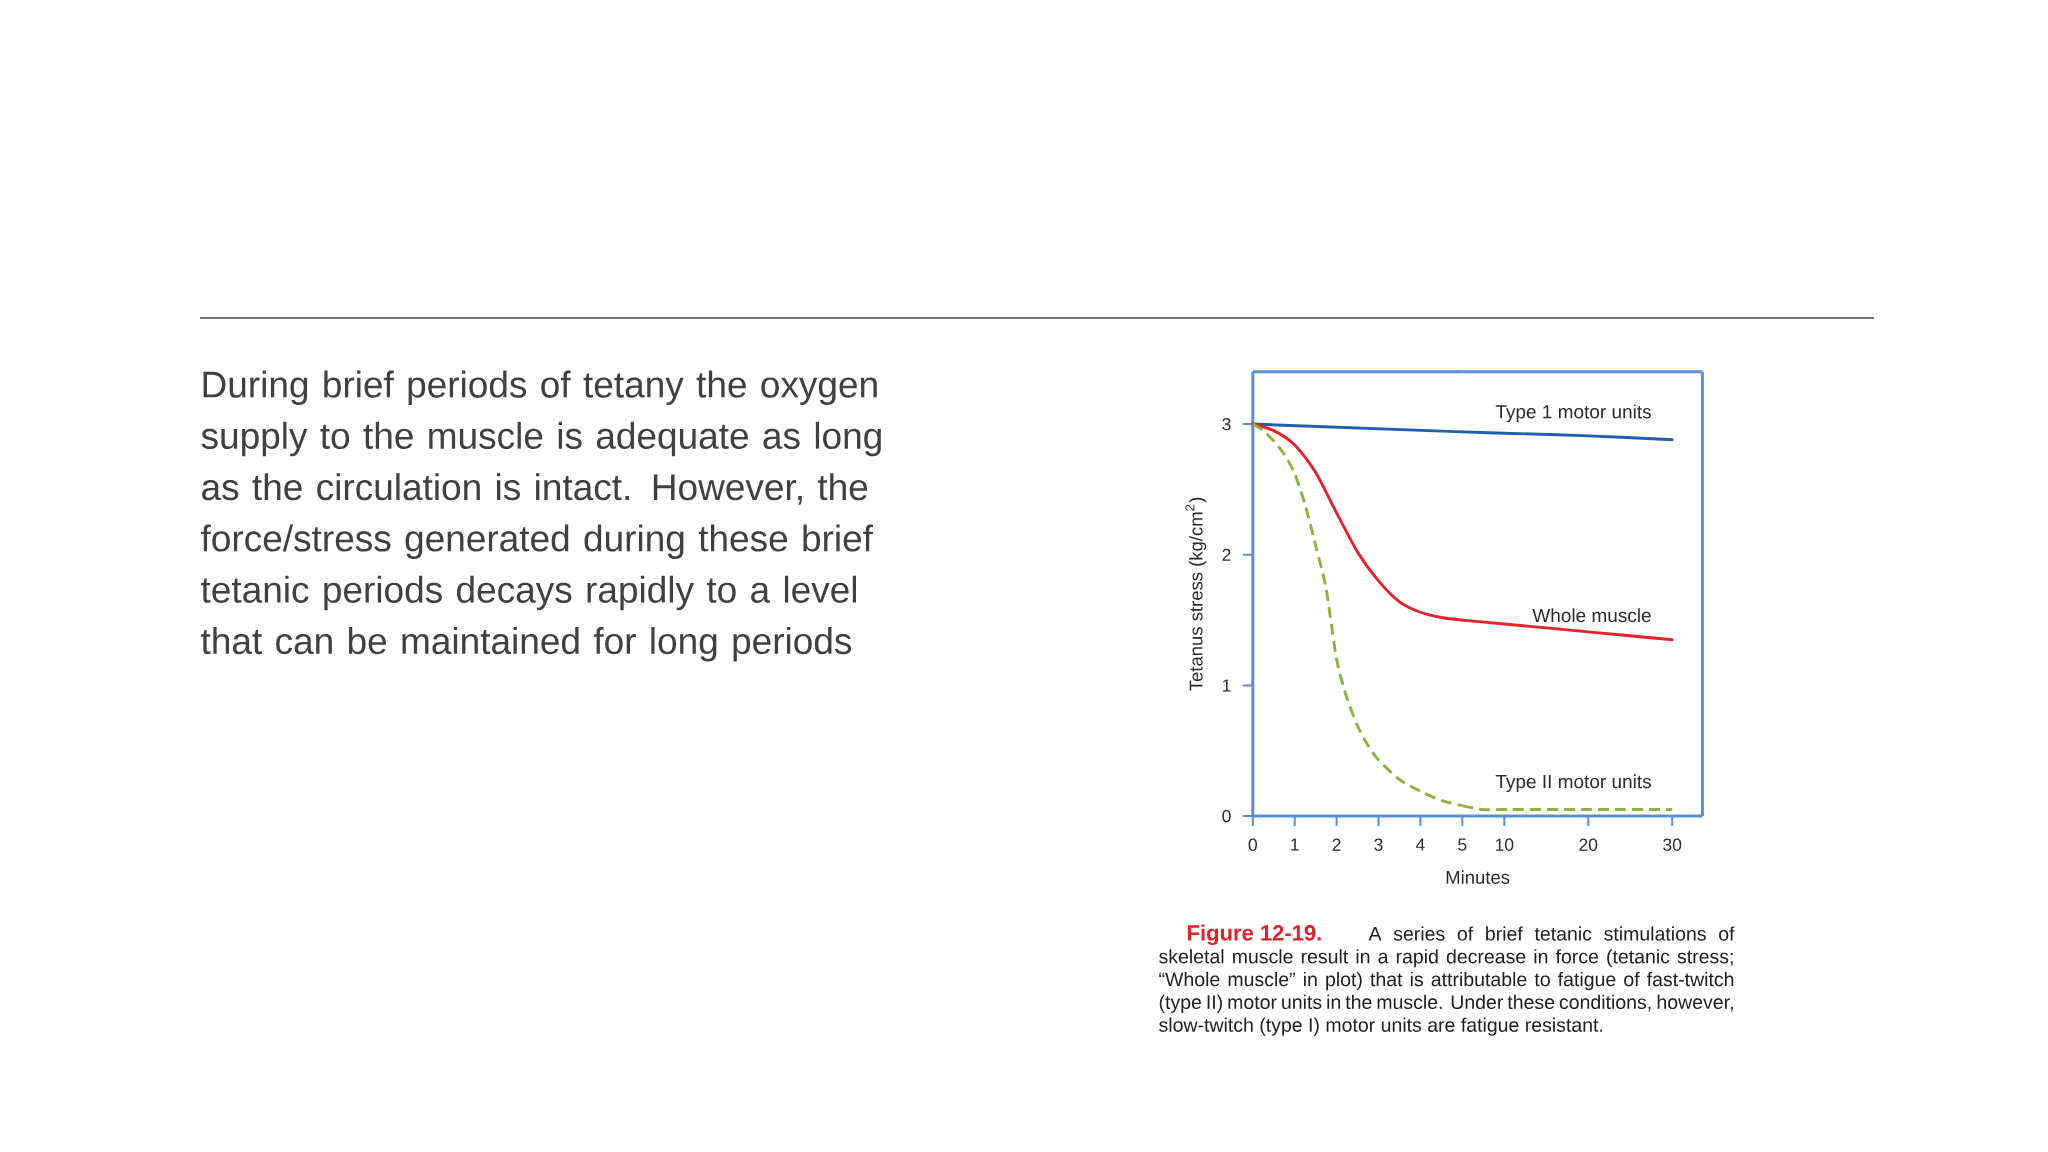 This screenshot has height=1152, width=2048. I want to click on y-axis-title: Tetanus stress (kg/cm$^{2}$), so click(1196, 594).